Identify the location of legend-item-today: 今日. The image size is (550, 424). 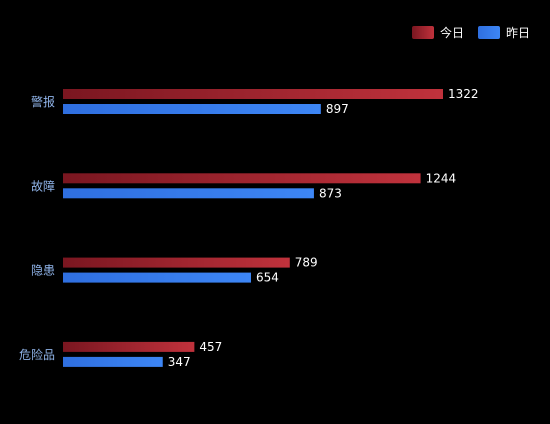
(437, 32).